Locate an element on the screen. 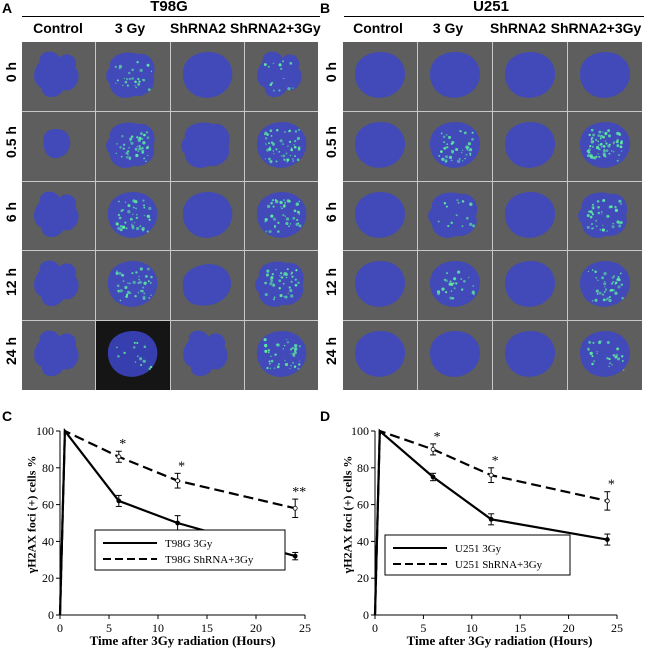  panel-letter-b: B is located at coordinates (325, 8).